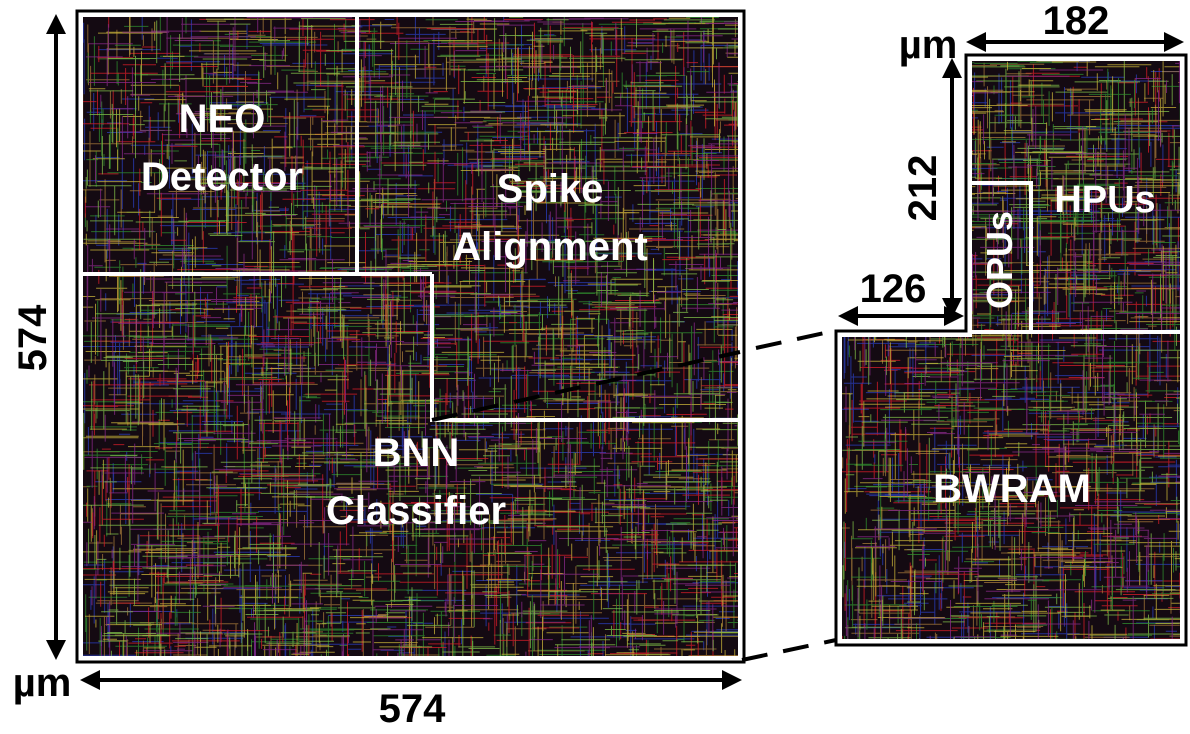 This screenshot has width=1190, height=734. Describe the element at coordinates (1076, 21) in the screenshot. I see `zoom-width-label: 182` at that location.